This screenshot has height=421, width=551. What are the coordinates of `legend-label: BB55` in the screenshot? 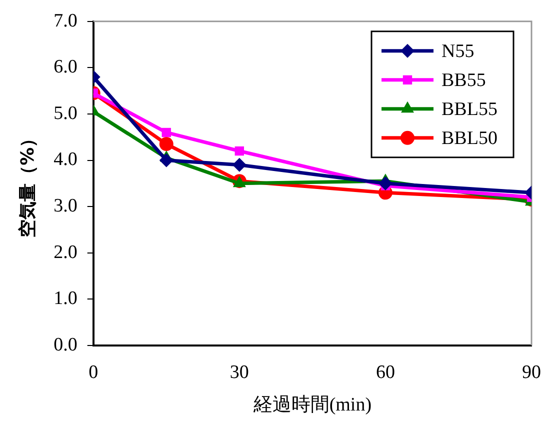 It's located at (464, 80).